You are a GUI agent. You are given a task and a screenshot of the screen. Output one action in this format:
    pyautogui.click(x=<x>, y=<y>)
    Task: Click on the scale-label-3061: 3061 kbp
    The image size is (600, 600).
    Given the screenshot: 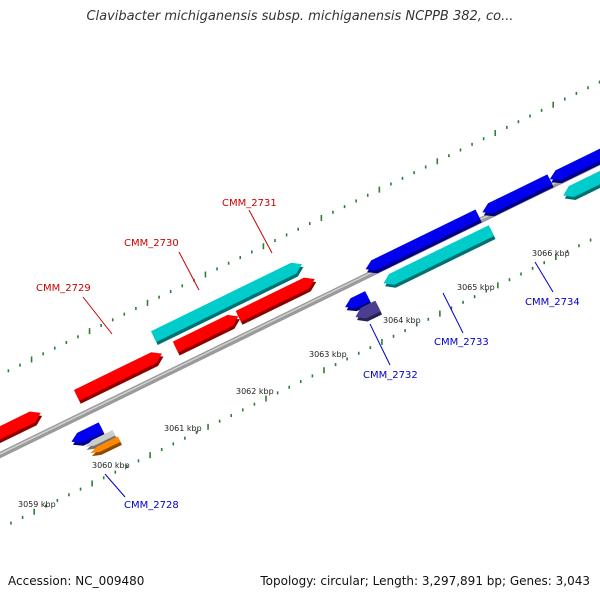 What is the action you would take?
    pyautogui.click(x=183, y=428)
    